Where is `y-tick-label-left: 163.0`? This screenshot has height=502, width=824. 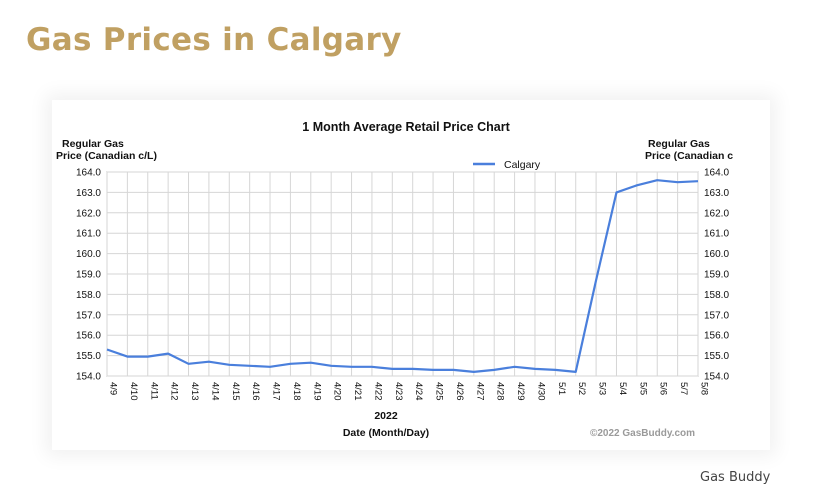 y-tick-label-left: 163.0 is located at coordinates (88, 193).